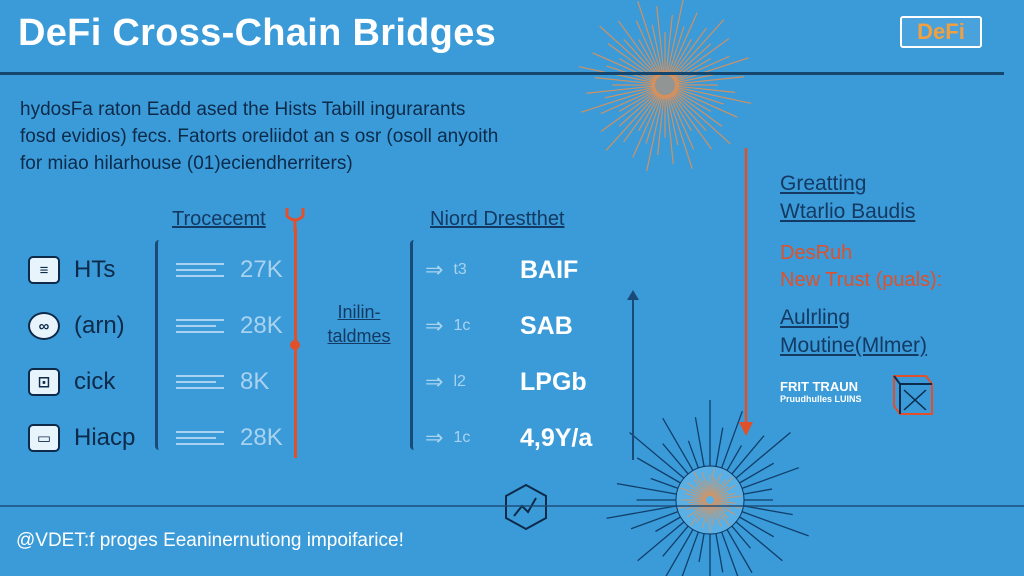 This screenshot has height=576, width=1024. I want to click on fee-value: LPGb, so click(553, 381).